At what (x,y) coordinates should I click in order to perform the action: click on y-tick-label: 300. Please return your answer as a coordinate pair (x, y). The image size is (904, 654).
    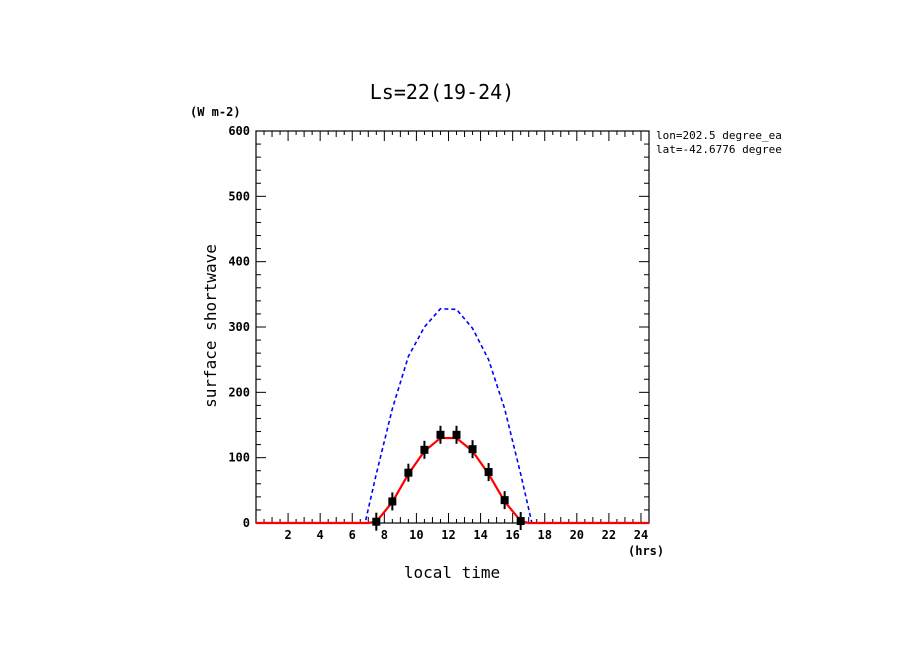
    Looking at the image, I should click on (239, 327).